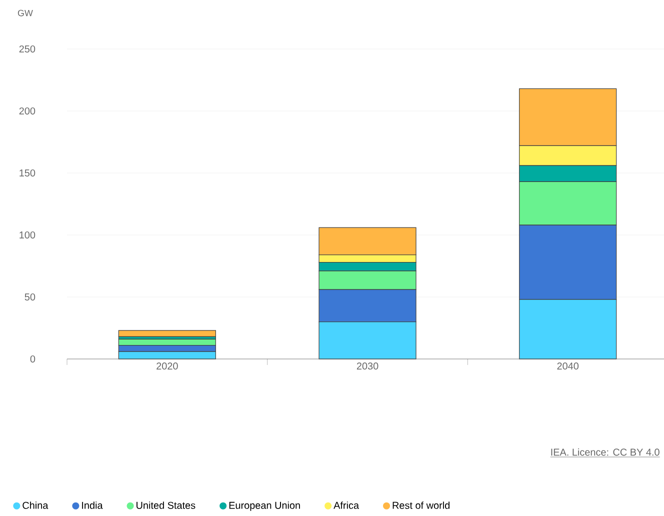 The image size is (664, 516). Describe the element at coordinates (421, 505) in the screenshot. I see `legend-label: Rest of world` at that location.